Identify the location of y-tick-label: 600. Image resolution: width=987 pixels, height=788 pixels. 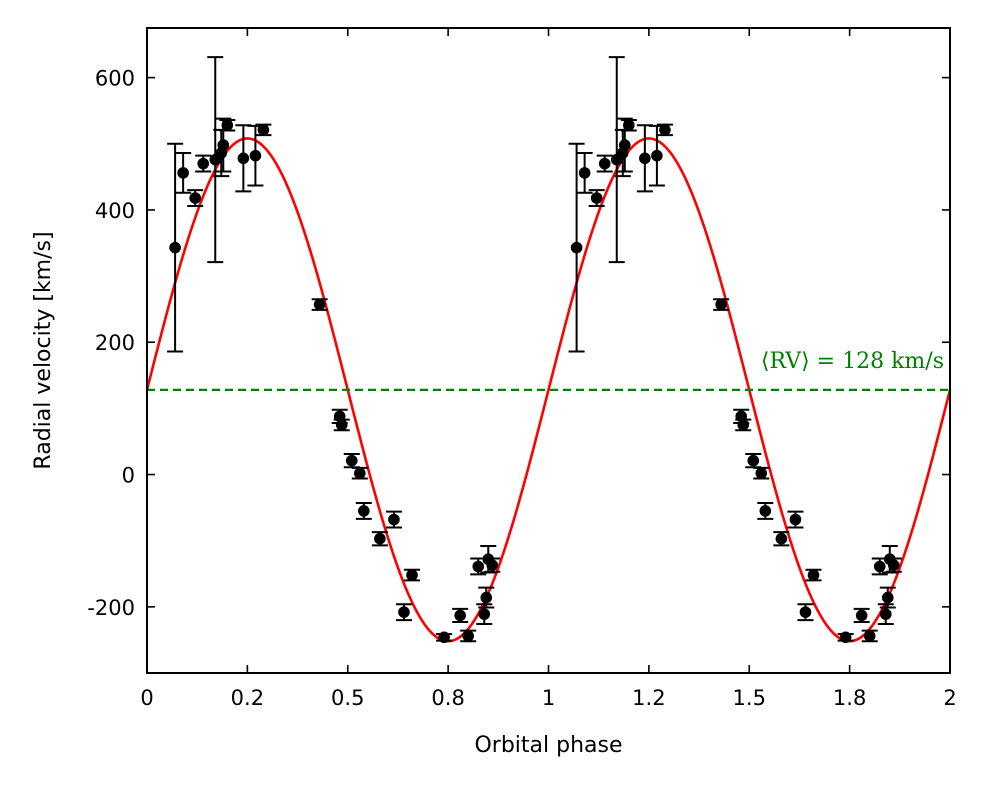
(115, 79).